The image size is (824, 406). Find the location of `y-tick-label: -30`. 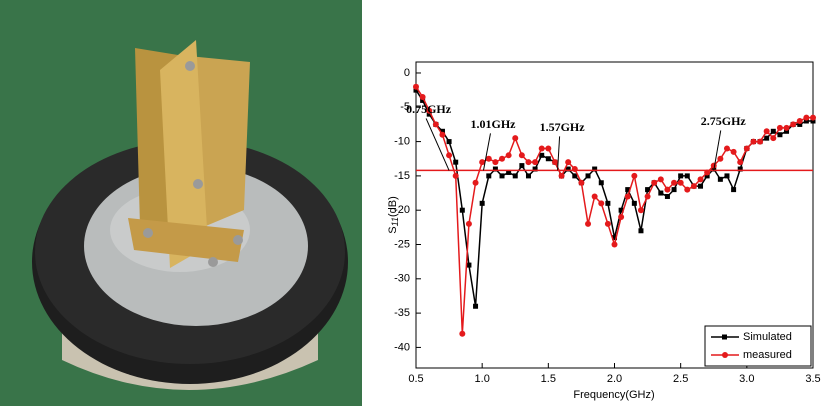

y-tick-label: -30 is located at coordinates (402, 279).